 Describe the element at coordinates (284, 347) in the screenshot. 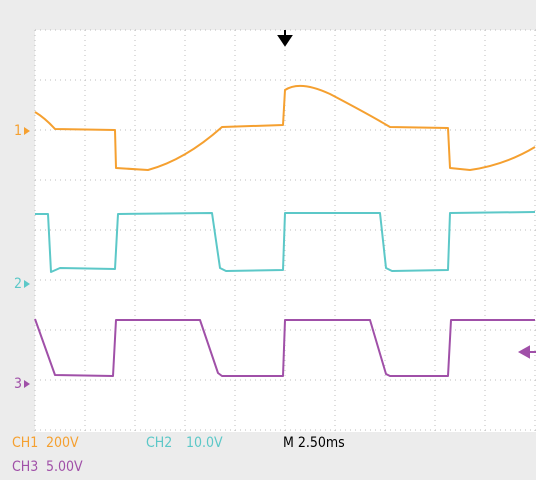

I see `ch3-trace` at that location.